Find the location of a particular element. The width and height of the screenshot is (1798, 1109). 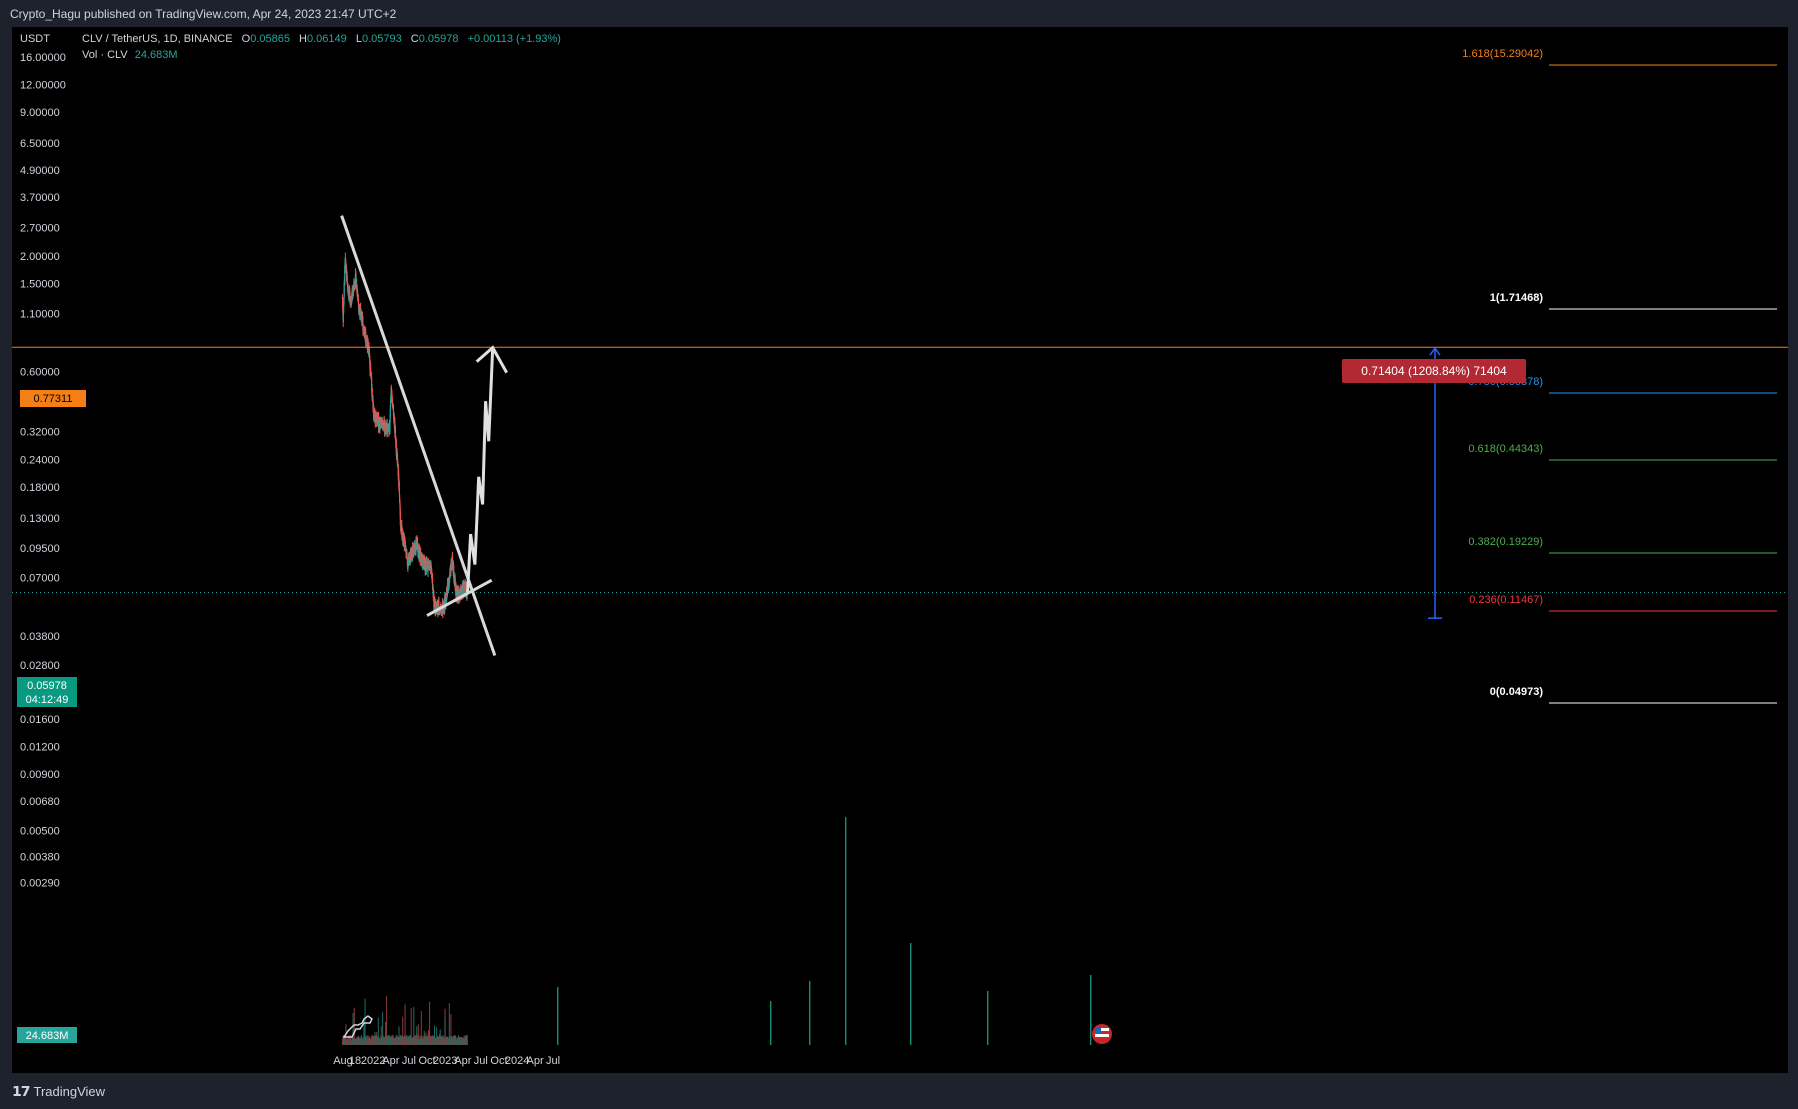

x-tick-label: Oct is located at coordinates (426, 1061).